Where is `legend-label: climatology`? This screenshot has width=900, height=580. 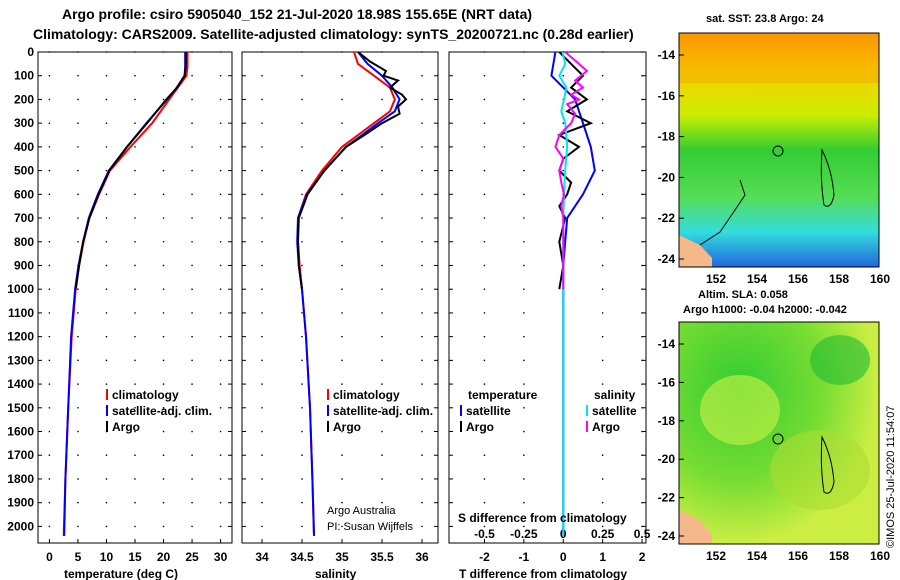 legend-label: climatology is located at coordinates (145, 395).